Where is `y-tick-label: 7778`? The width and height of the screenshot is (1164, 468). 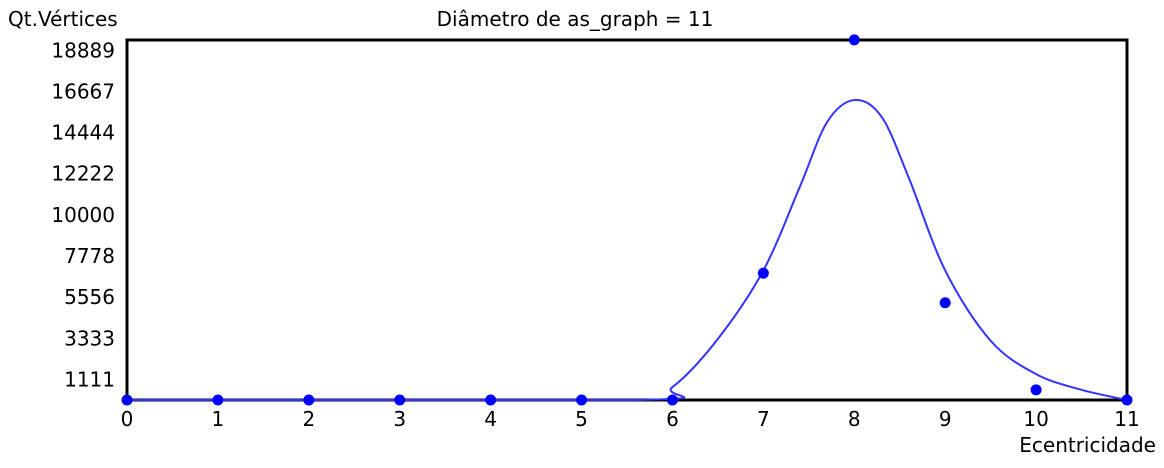 y-tick-label: 7778 is located at coordinates (89, 256).